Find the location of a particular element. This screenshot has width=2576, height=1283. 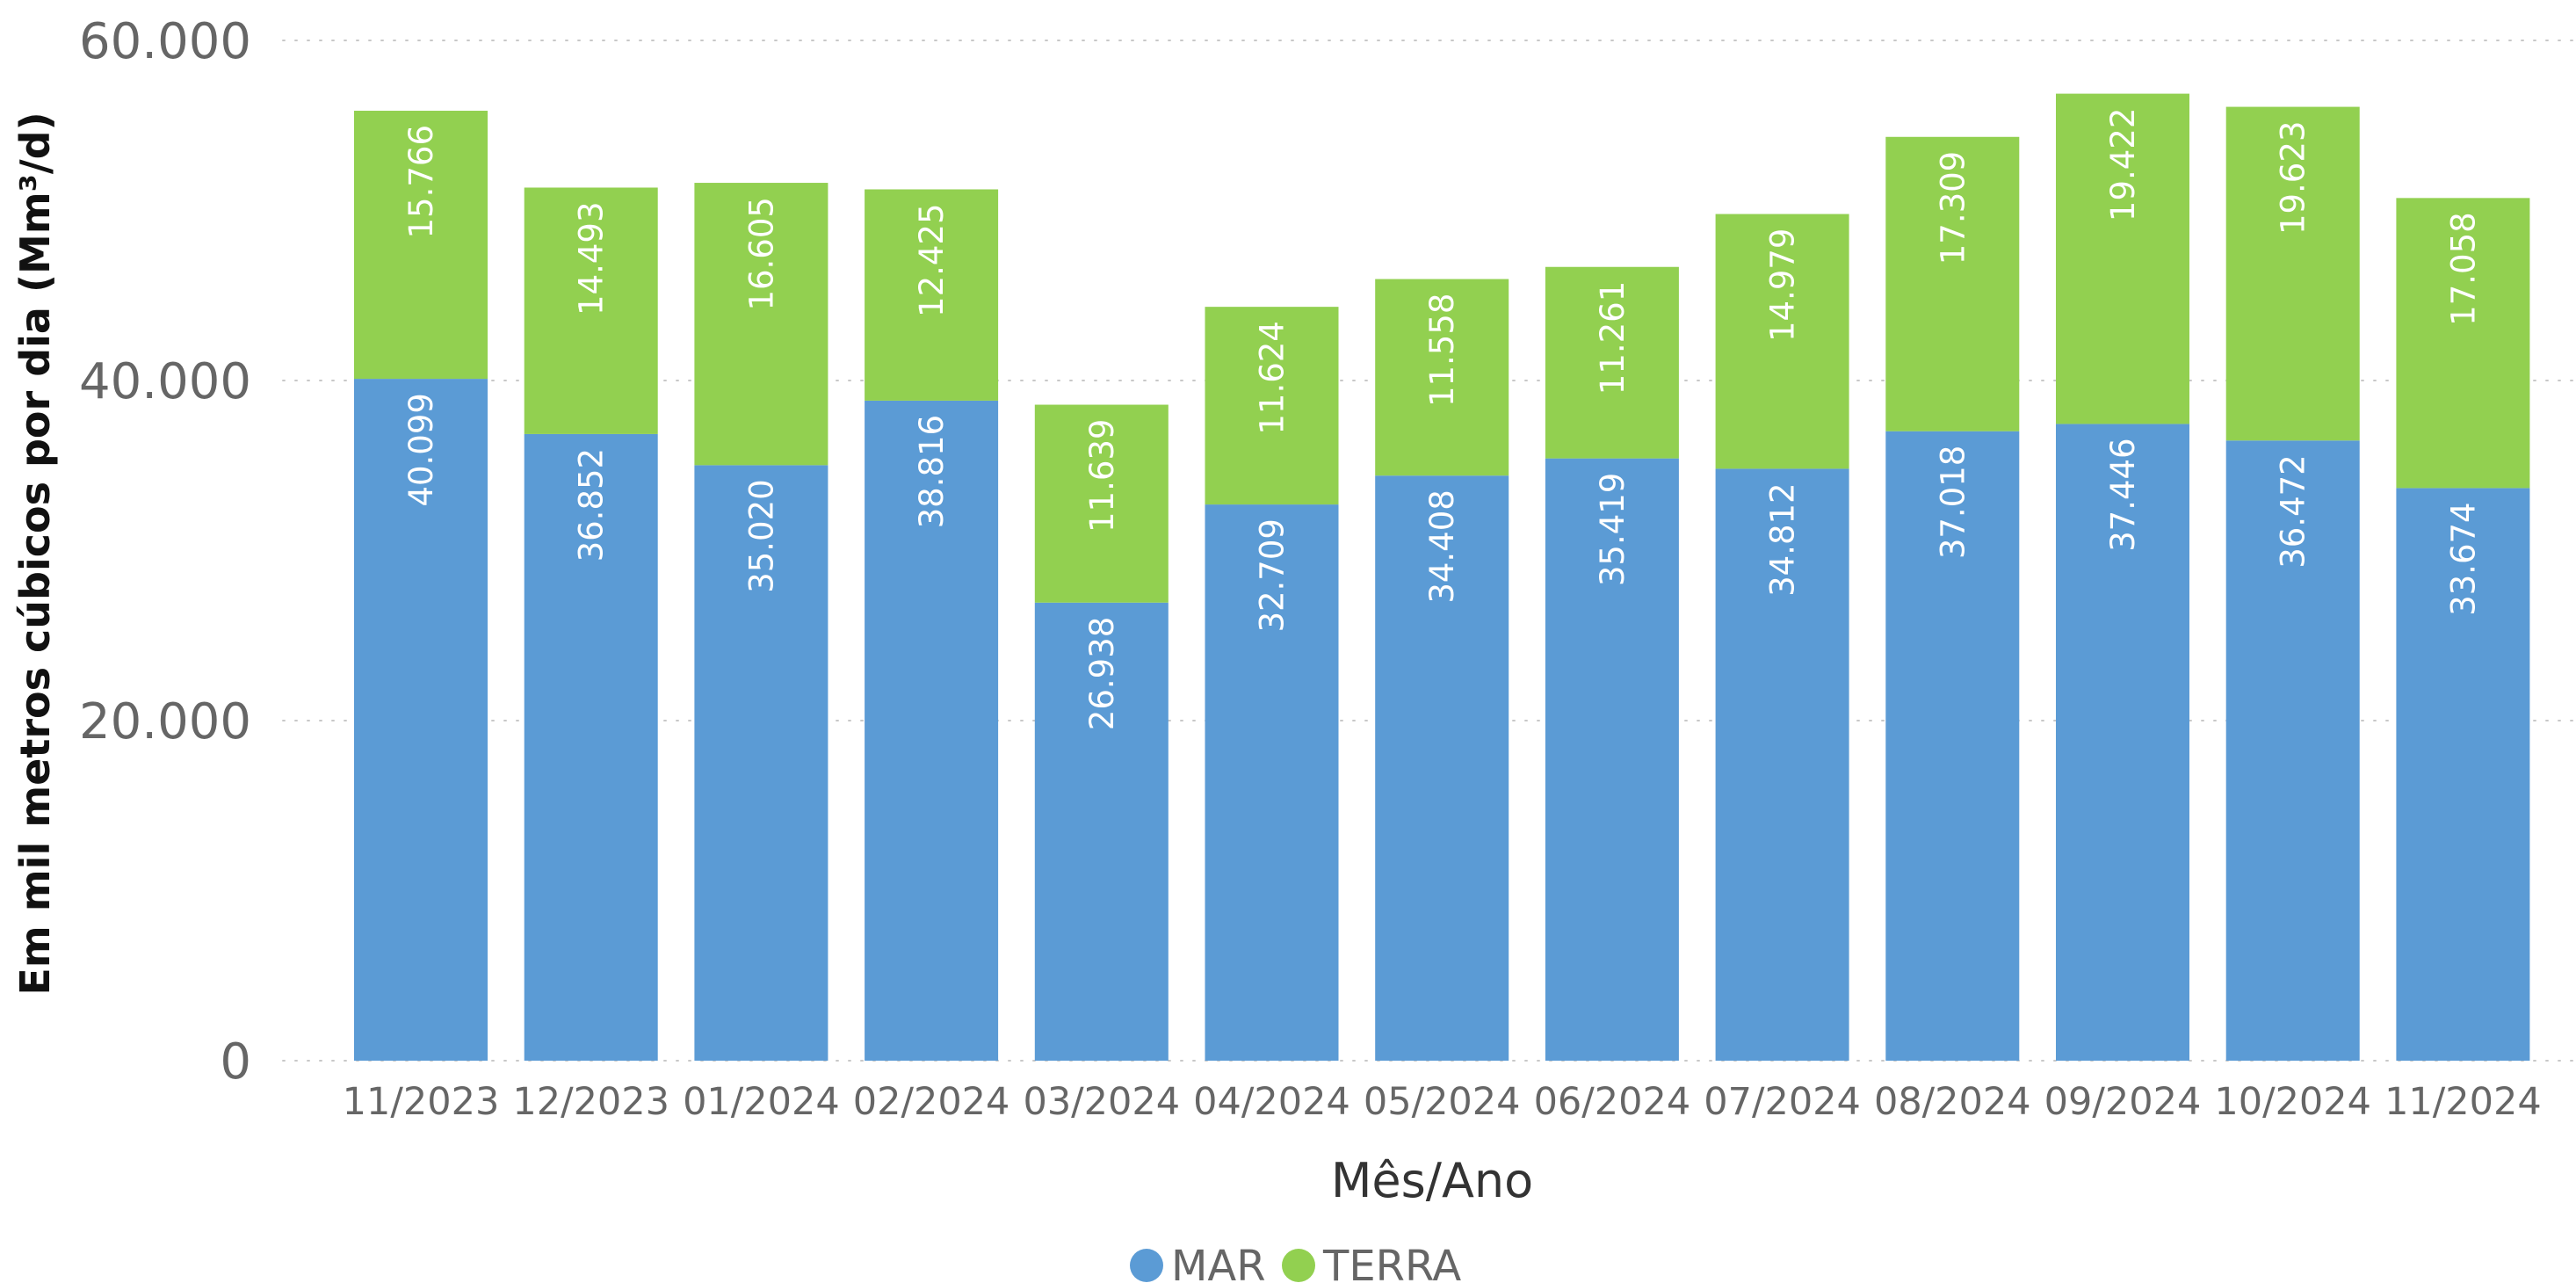

data-label-terra: 17.058 is located at coordinates (2463, 268).